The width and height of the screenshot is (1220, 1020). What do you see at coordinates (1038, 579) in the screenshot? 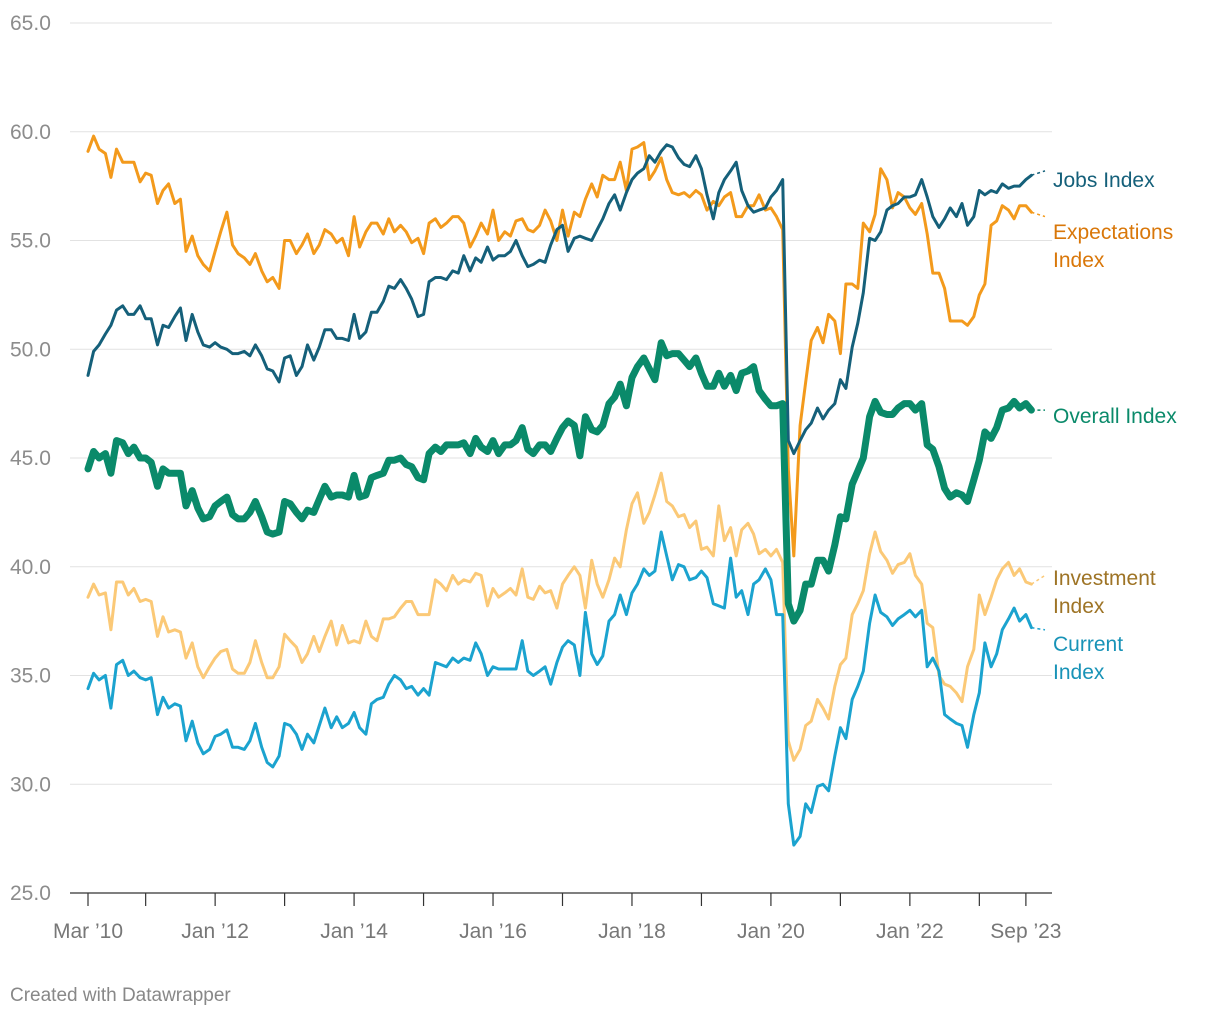
I see `investment-index-leader` at bounding box center [1038, 579].